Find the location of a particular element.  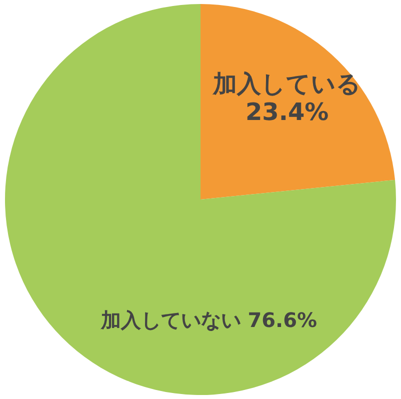

slice-label: 加入している is located at coordinates (287, 84).